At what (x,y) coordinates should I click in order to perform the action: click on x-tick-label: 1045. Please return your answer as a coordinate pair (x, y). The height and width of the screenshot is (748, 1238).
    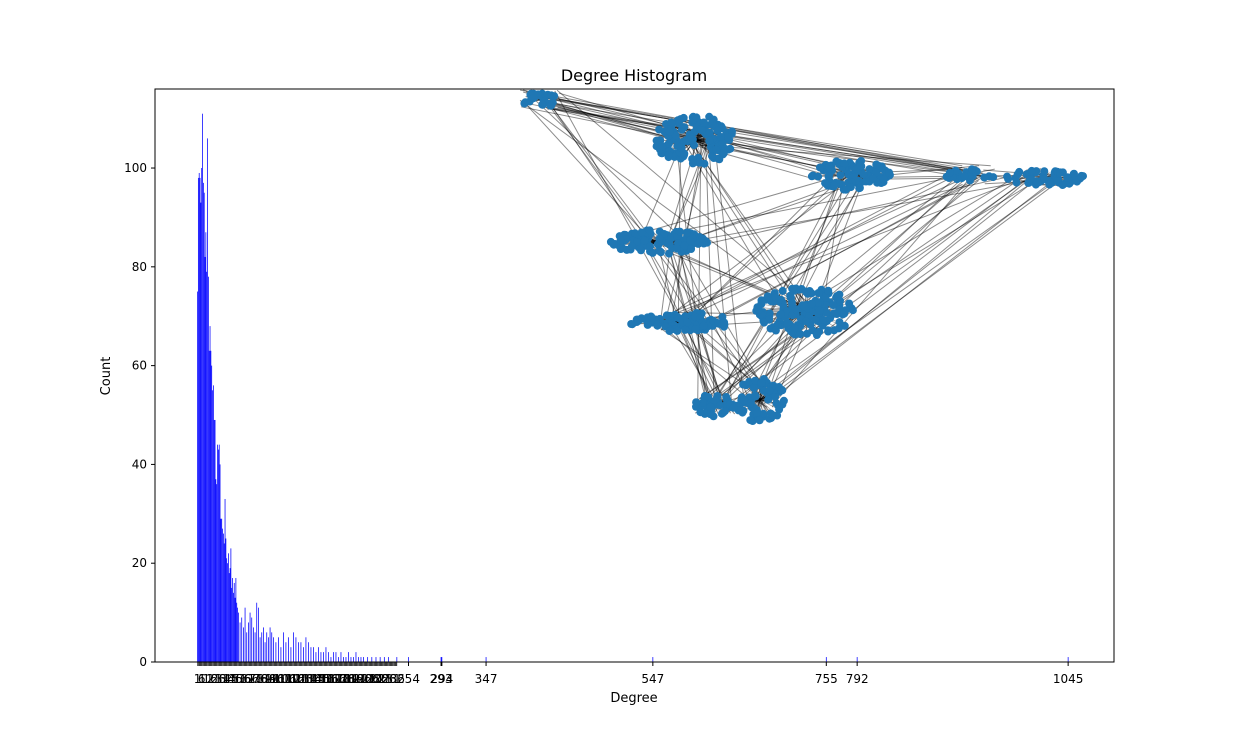
    Looking at the image, I should click on (1068, 679).